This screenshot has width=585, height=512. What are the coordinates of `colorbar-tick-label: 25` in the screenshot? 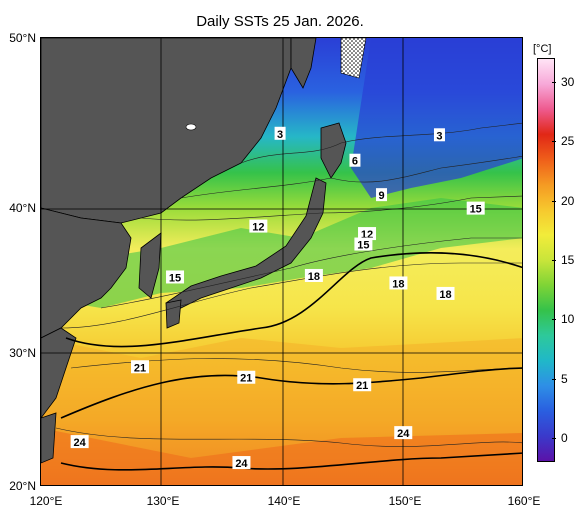 It's located at (568, 141).